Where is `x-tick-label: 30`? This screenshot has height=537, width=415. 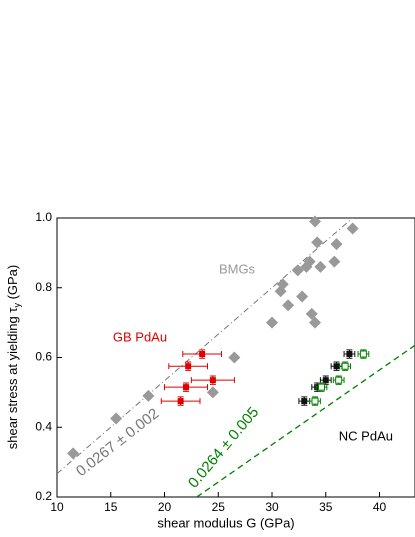
x-tick-label: 30 is located at coordinates (272, 507).